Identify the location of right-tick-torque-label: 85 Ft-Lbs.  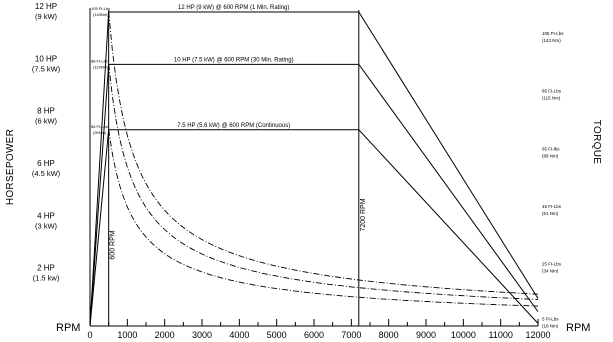
(552, 91).